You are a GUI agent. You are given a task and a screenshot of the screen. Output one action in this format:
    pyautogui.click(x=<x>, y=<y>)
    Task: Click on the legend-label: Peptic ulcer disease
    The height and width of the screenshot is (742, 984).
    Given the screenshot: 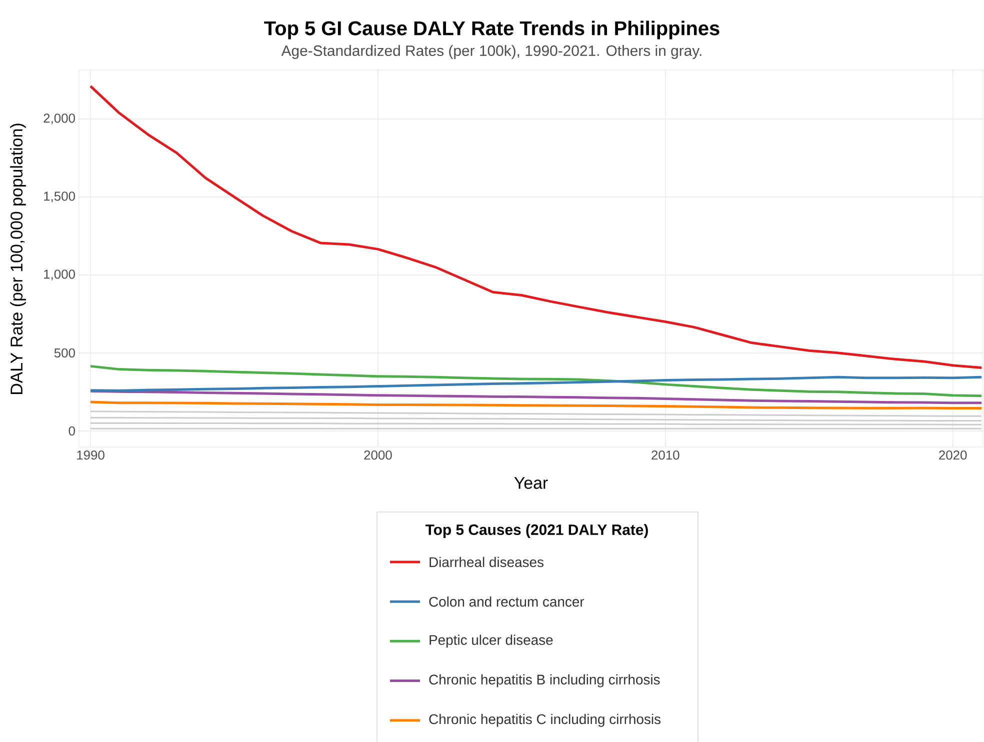 What is the action you would take?
    pyautogui.click(x=491, y=641)
    